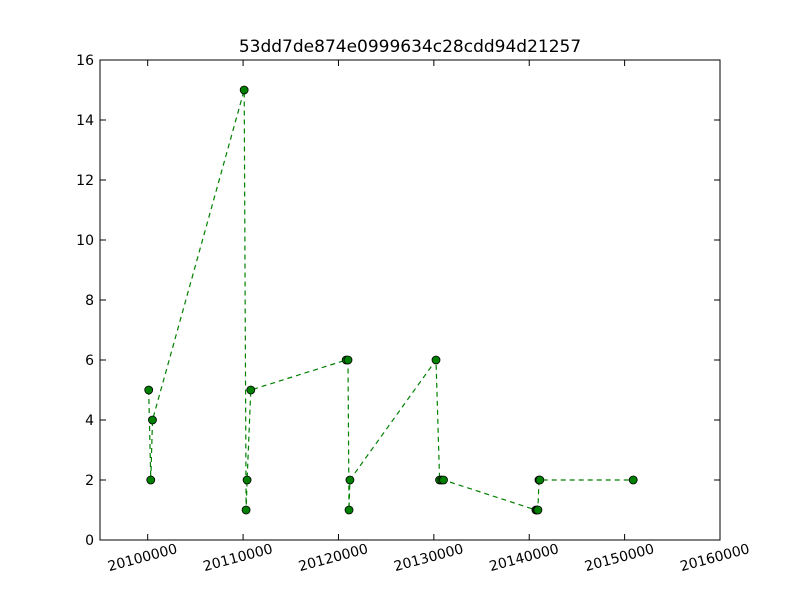 Image resolution: width=800 pixels, height=600 pixels. Describe the element at coordinates (85, 241) in the screenshot. I see `y-tick-label: 10` at that location.